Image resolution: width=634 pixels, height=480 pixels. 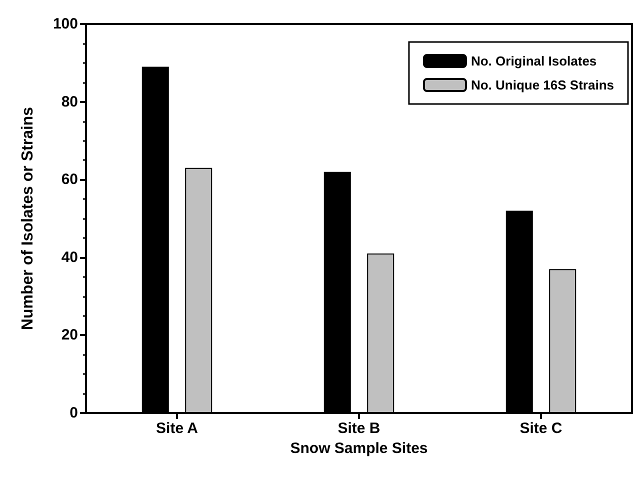 I want to click on x-axis-title: Snow Sample Sites, so click(x=359, y=448).